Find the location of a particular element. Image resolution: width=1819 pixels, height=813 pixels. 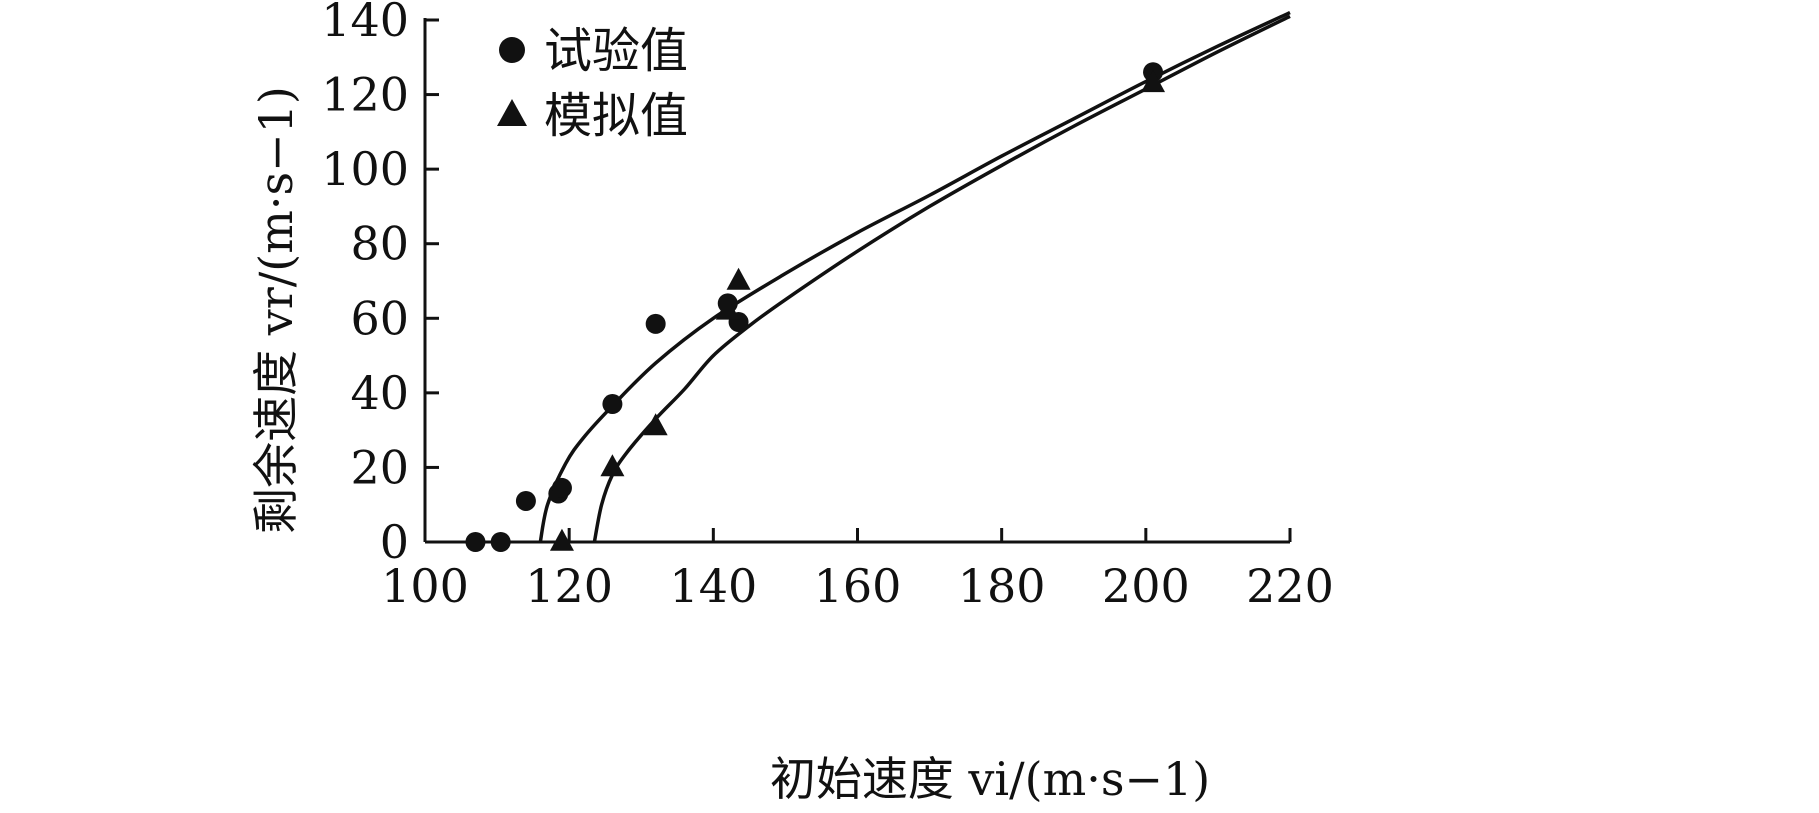

legend-triangle-marker is located at coordinates (512, 112).